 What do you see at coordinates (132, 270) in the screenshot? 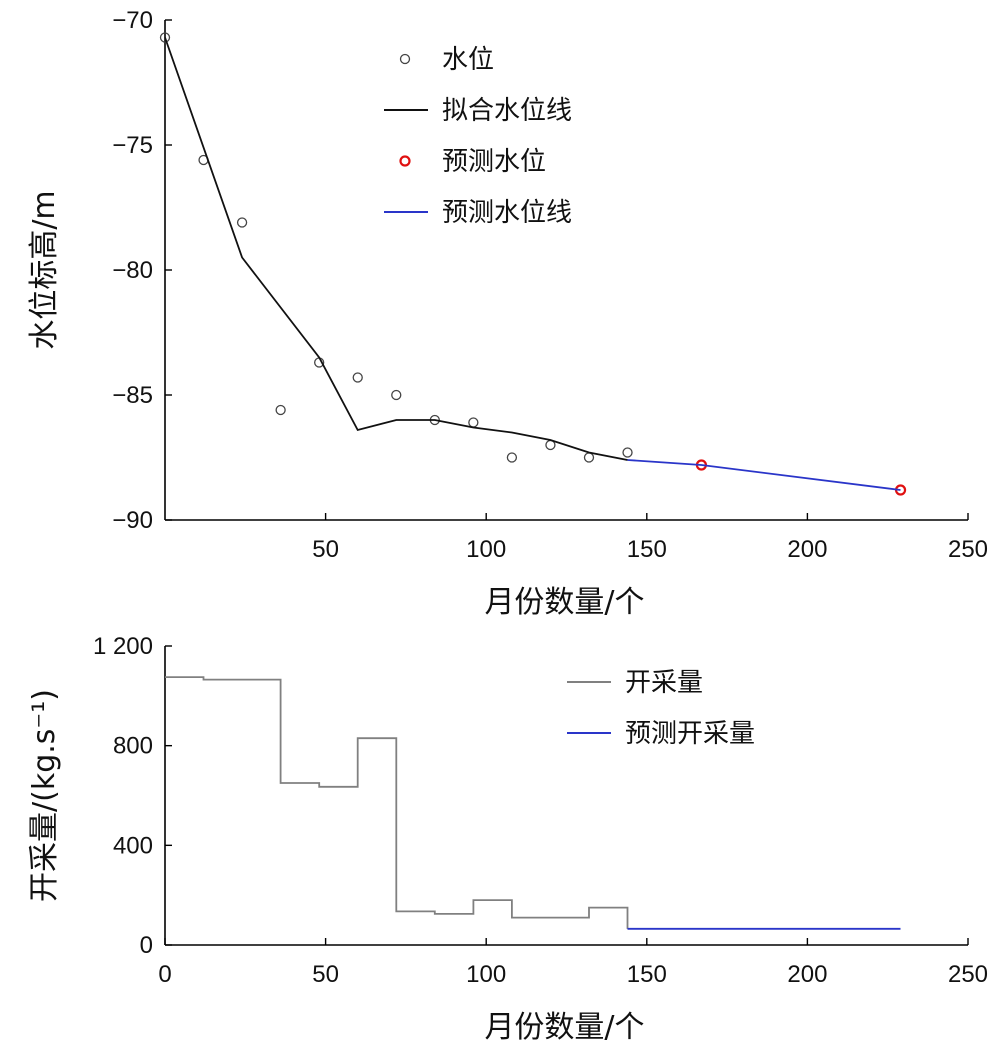
I see `y-tick-label: −80` at bounding box center [132, 270].